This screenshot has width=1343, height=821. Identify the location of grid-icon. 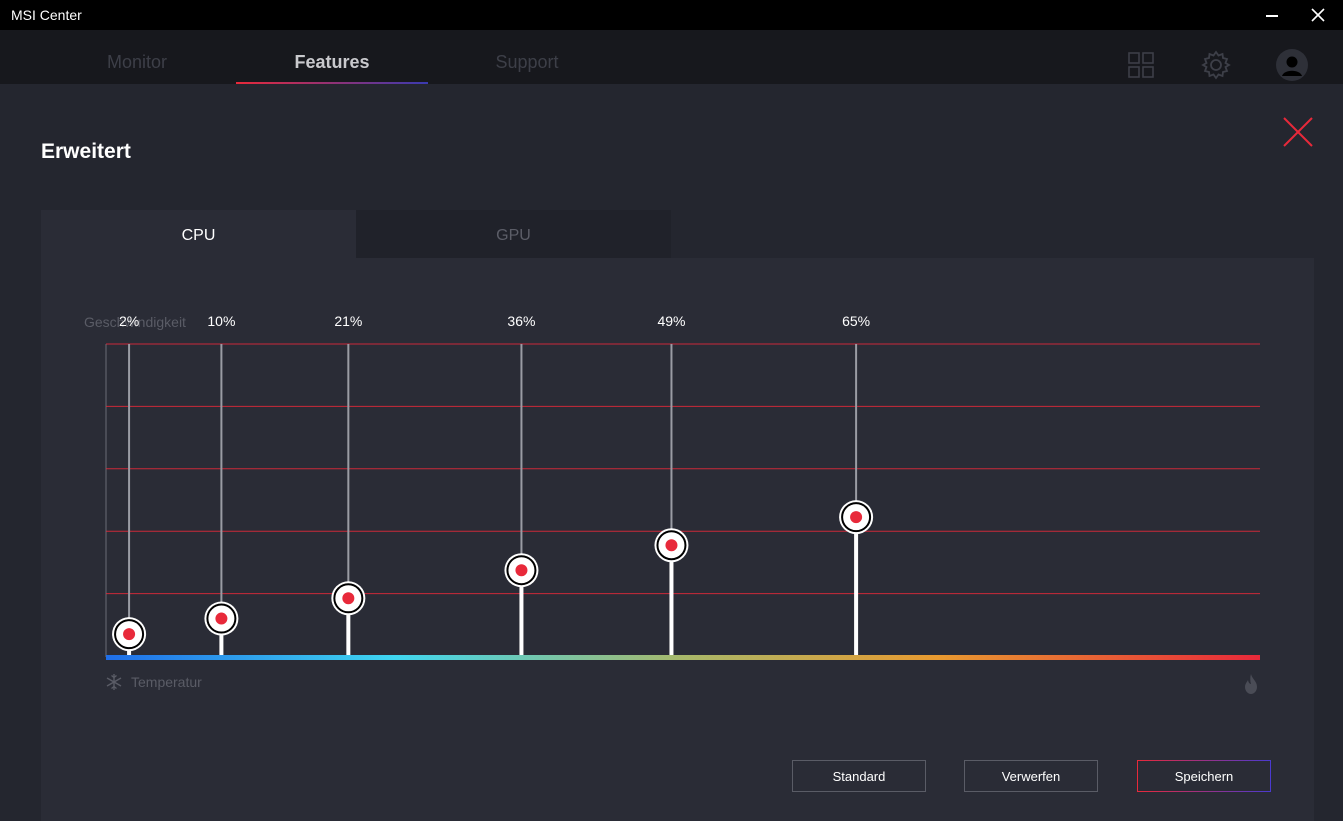
(1141, 65).